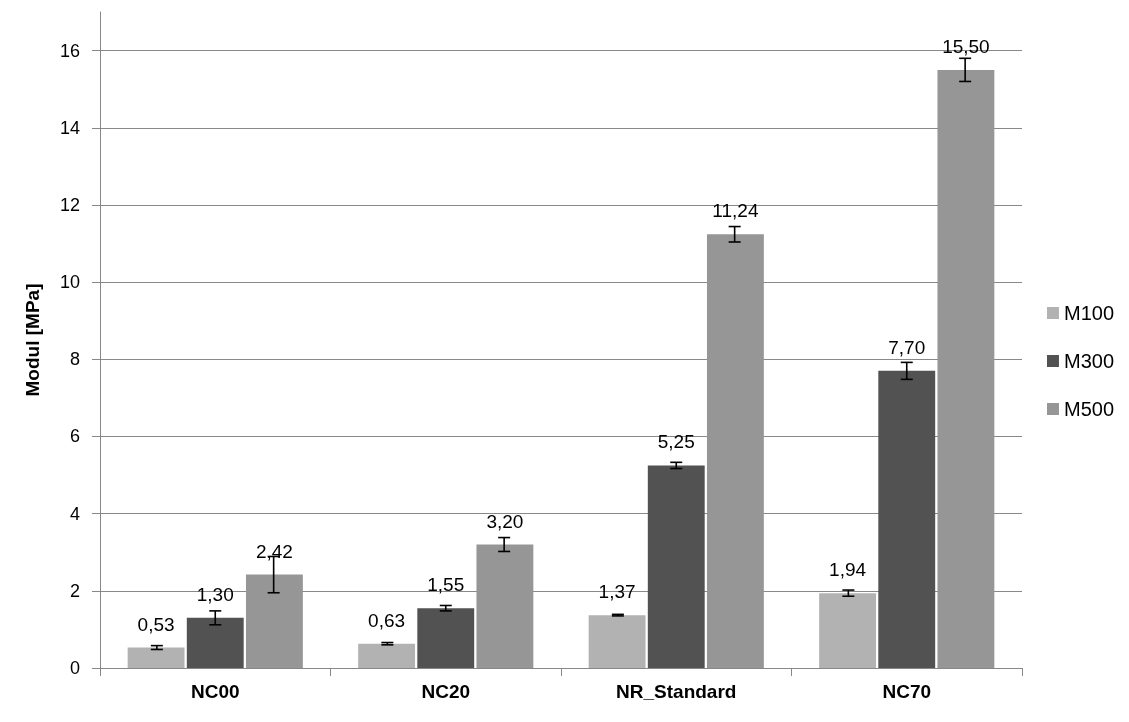 The height and width of the screenshot is (722, 1129). What do you see at coordinates (74, 359) in the screenshot?
I see `y-tick-label: 8` at bounding box center [74, 359].